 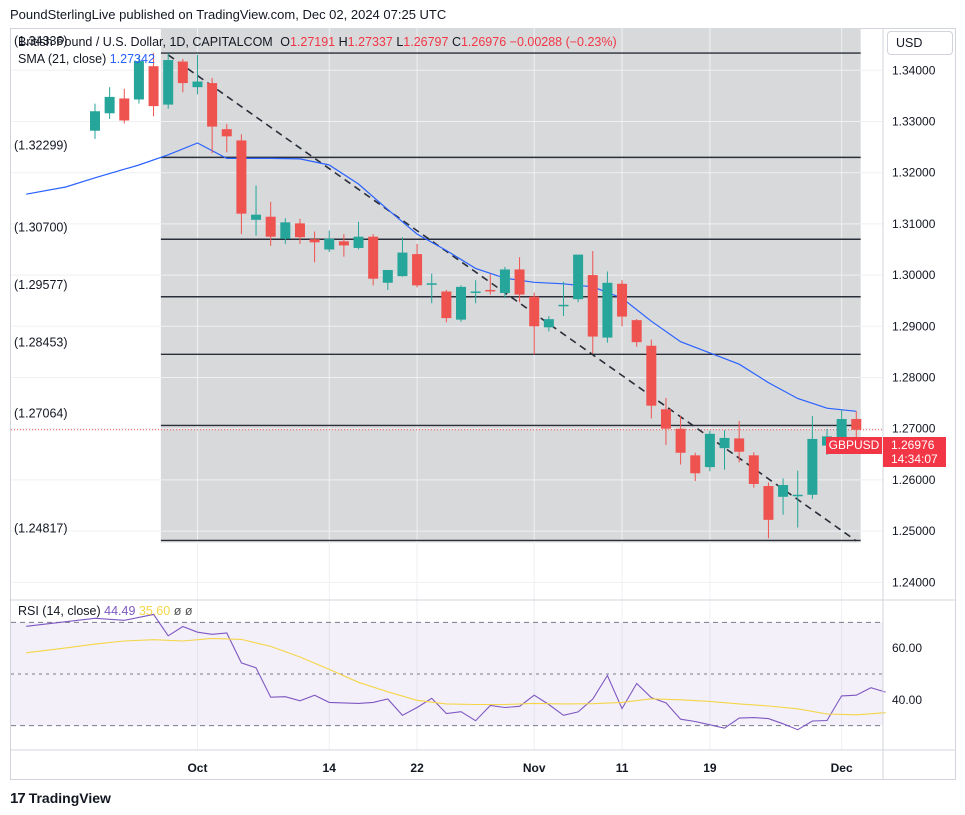 What do you see at coordinates (400, 42) in the screenshot?
I see `low-label: L` at bounding box center [400, 42].